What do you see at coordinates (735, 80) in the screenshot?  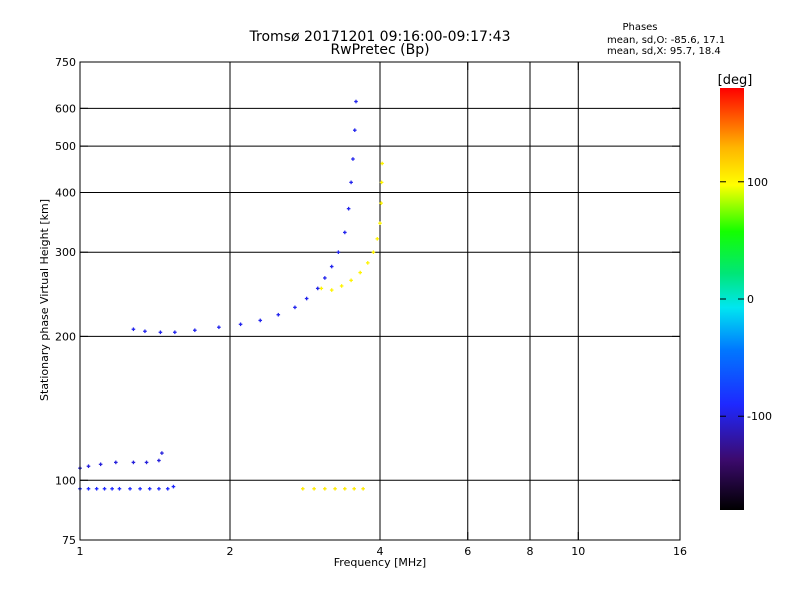 I see `colorbar-label: [deg]` at bounding box center [735, 80].